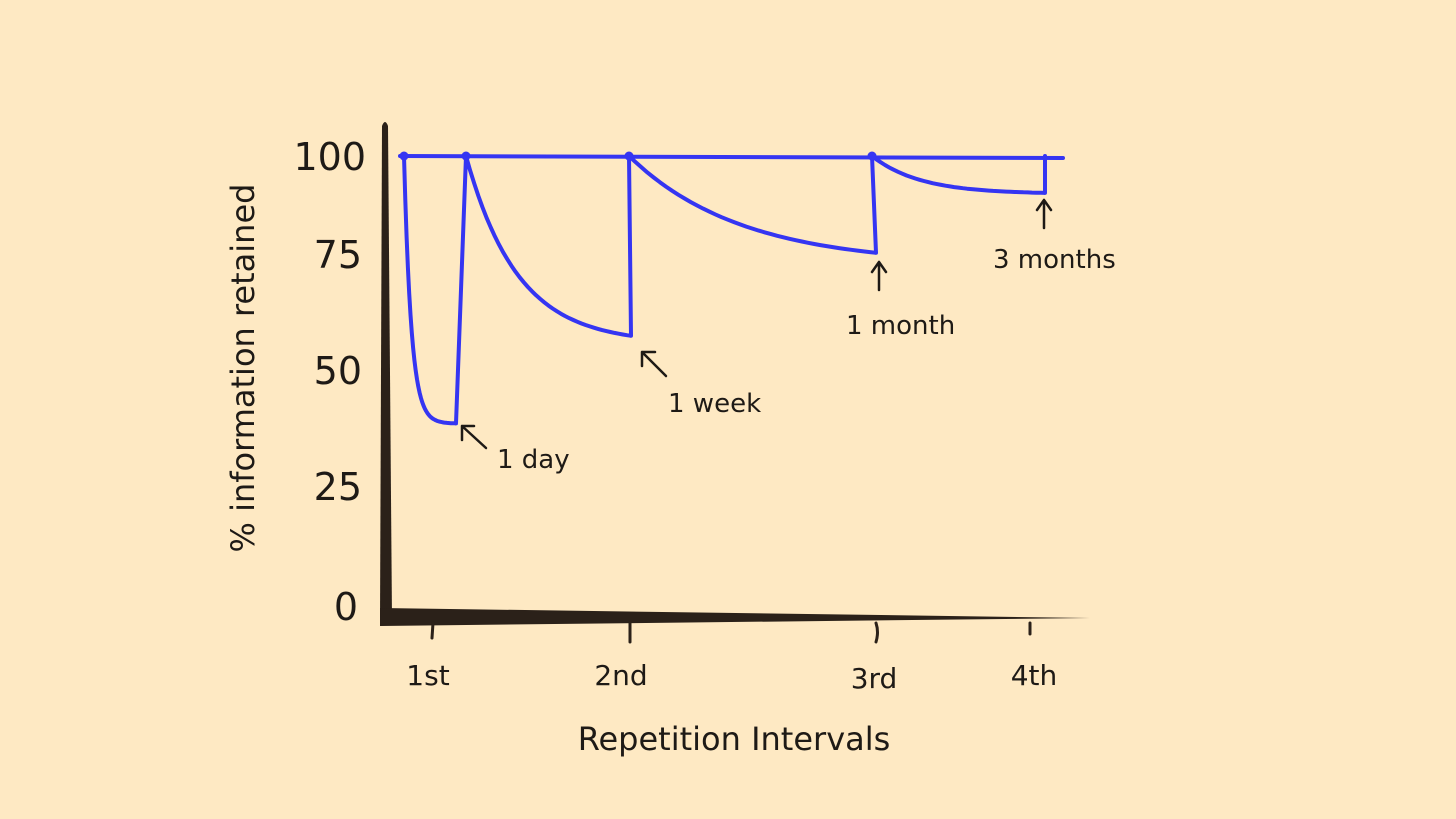 The height and width of the screenshot is (819, 1456). I want to click on x-tick-label: 3rd, so click(874, 678).